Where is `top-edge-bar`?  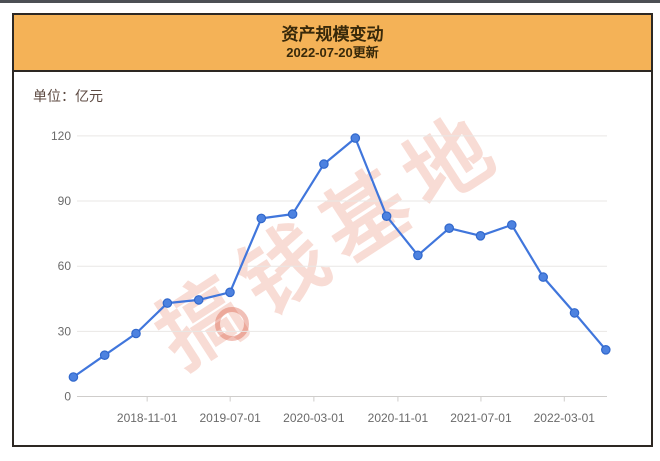
top-edge-bar is located at coordinates (330, 1).